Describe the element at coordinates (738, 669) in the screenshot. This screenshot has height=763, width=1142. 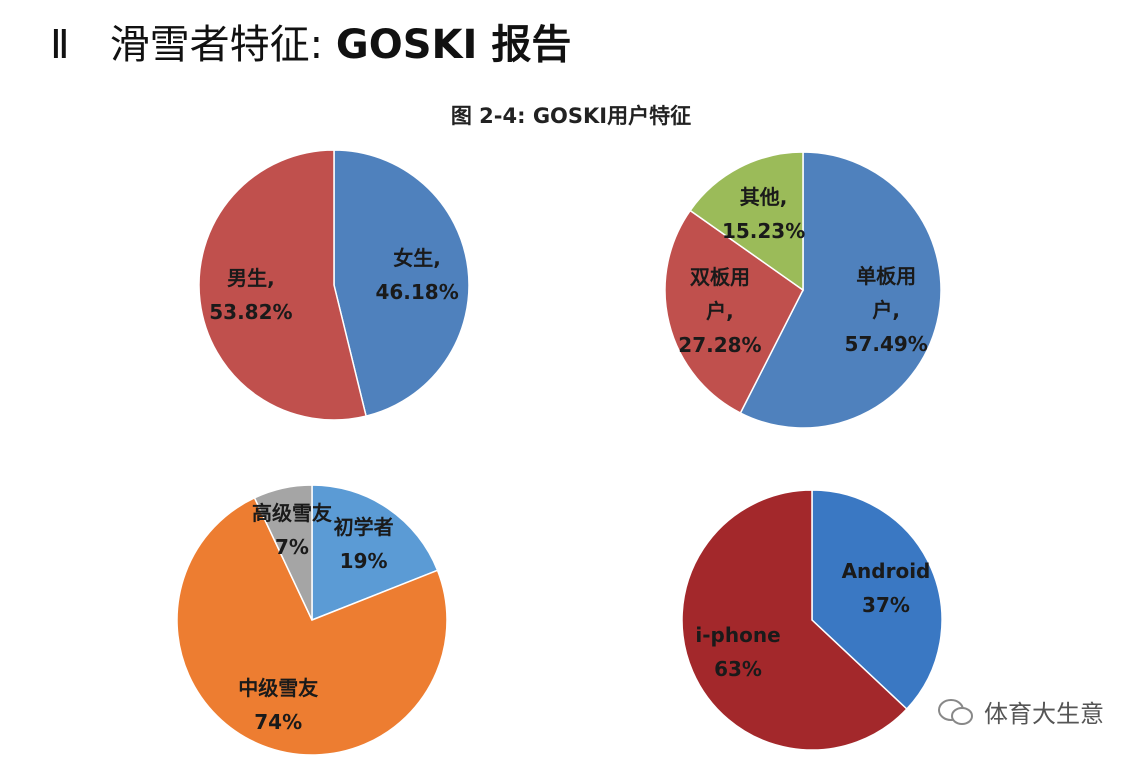
I see `value-label: 63%` at that location.